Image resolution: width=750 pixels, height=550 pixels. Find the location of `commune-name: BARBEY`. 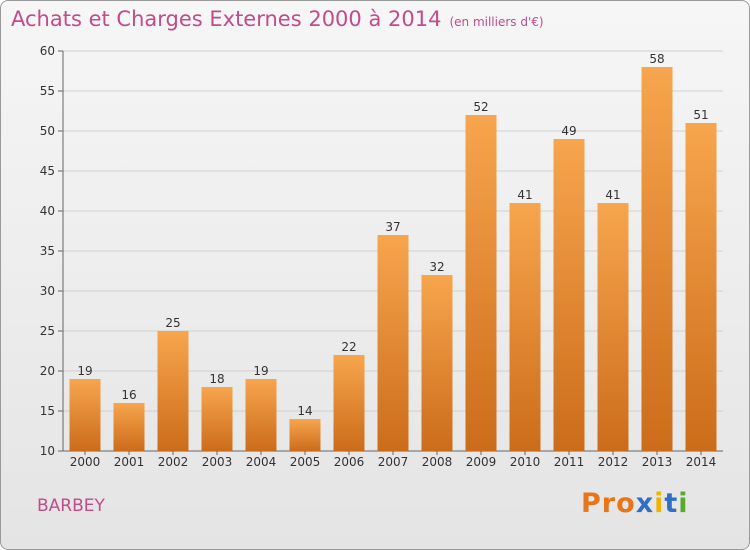

commune-name: BARBEY is located at coordinates (71, 506).